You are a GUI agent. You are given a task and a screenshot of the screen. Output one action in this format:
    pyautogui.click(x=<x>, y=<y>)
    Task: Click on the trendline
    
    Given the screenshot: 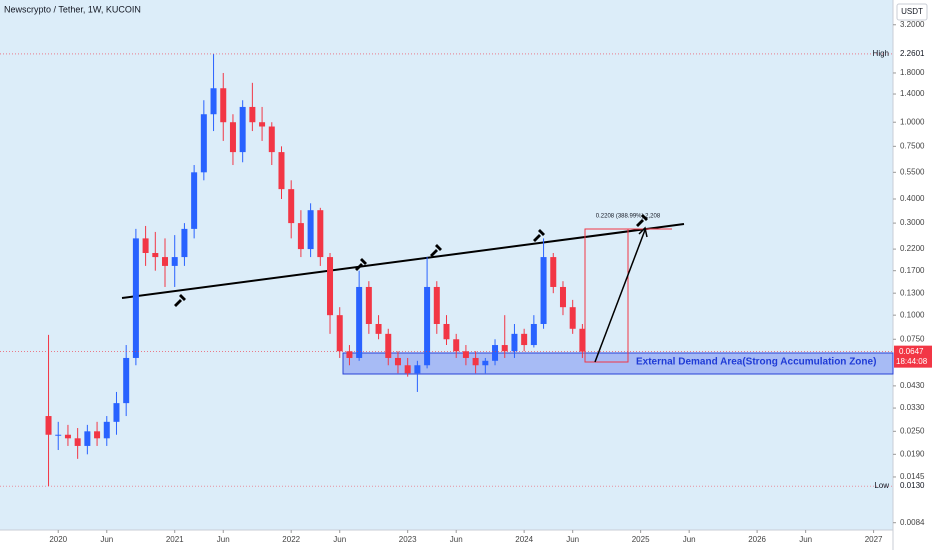 What is the action you would take?
    pyautogui.click(x=403, y=261)
    